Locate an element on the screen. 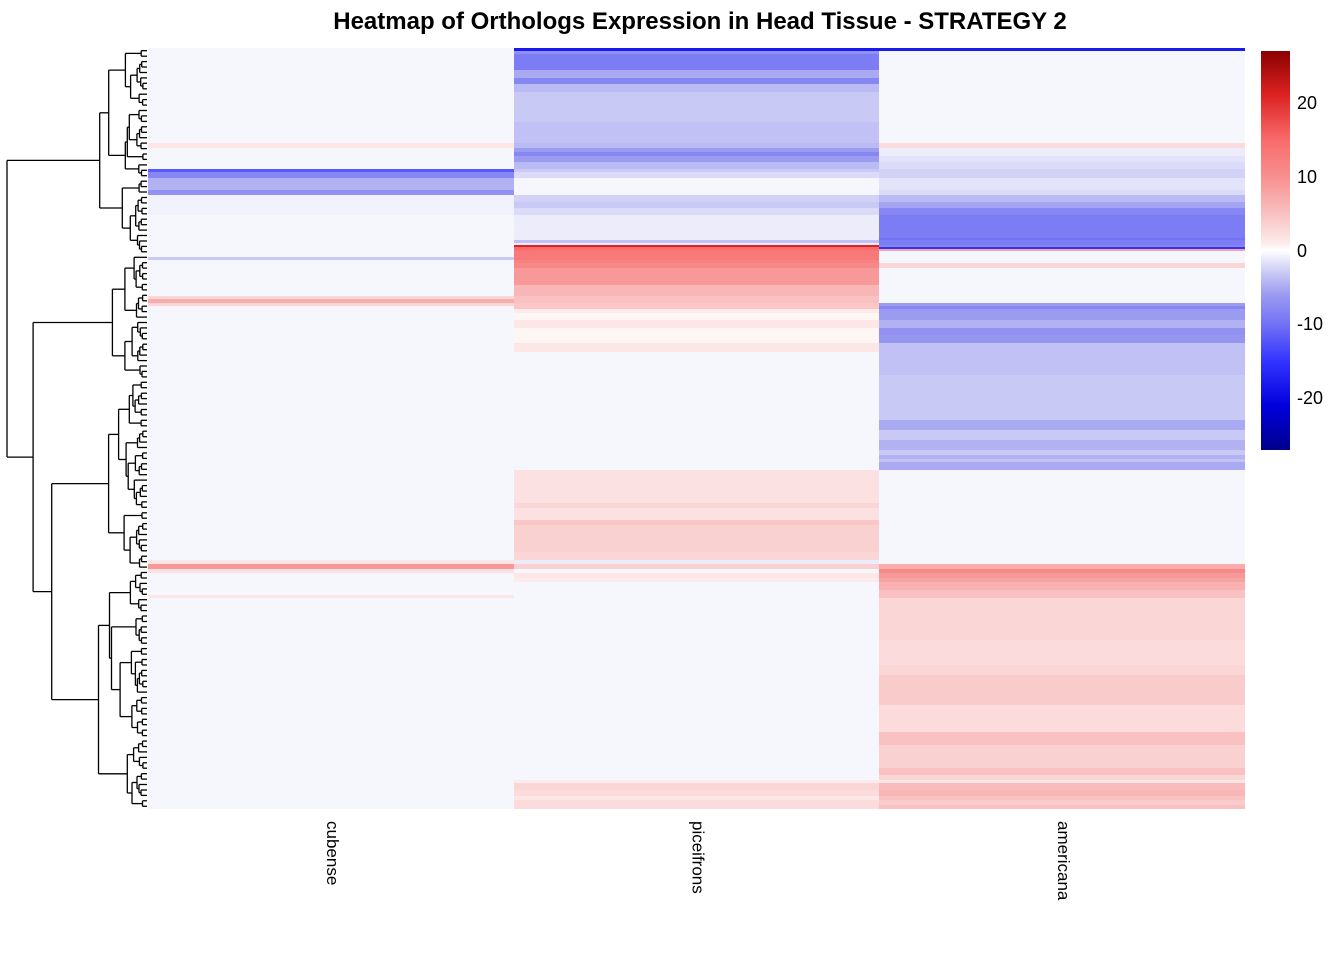 The width and height of the screenshot is (1344, 960). legend-tick-label: -20 is located at coordinates (1310, 398).